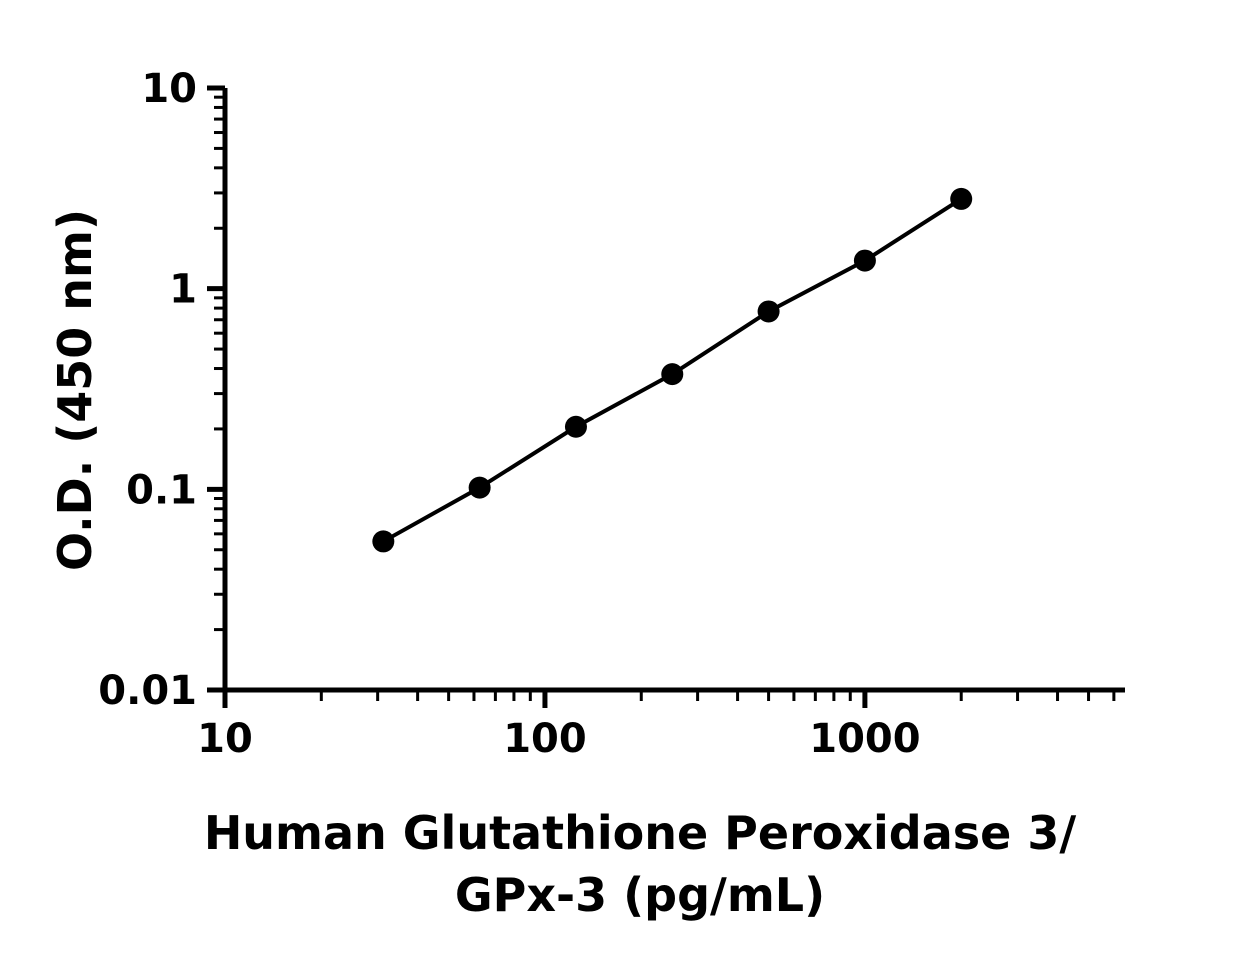 This screenshot has height=961, width=1250. What do you see at coordinates (864, 739) in the screenshot?
I see `x-tick-label: 1000` at bounding box center [864, 739].